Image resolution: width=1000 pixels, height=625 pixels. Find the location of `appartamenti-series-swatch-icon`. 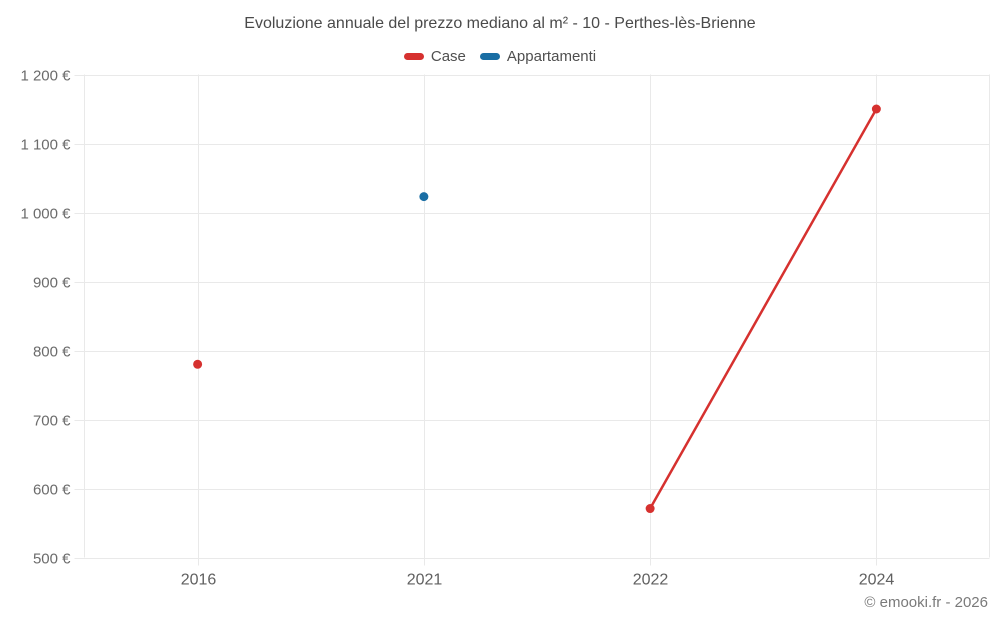

appartamenti-series-swatch-icon is located at coordinates (489, 56).